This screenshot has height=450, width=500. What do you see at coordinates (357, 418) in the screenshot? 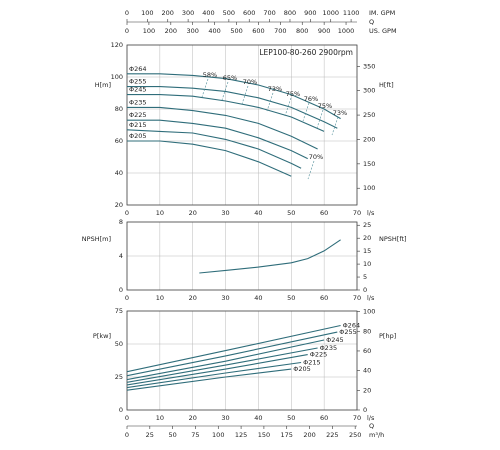
I see `x-tick-label: 70` at bounding box center [357, 418].